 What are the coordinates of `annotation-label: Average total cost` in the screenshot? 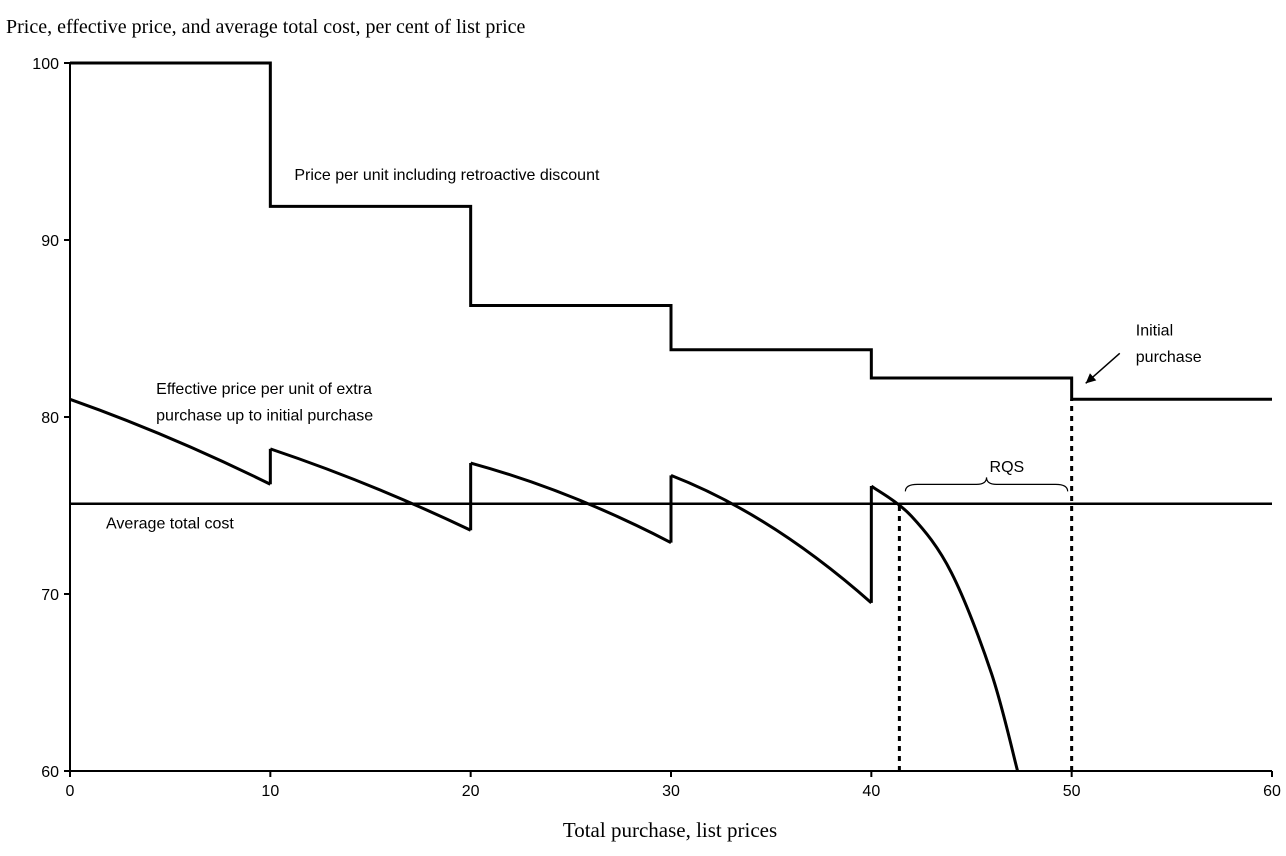 It's located at (170, 524).